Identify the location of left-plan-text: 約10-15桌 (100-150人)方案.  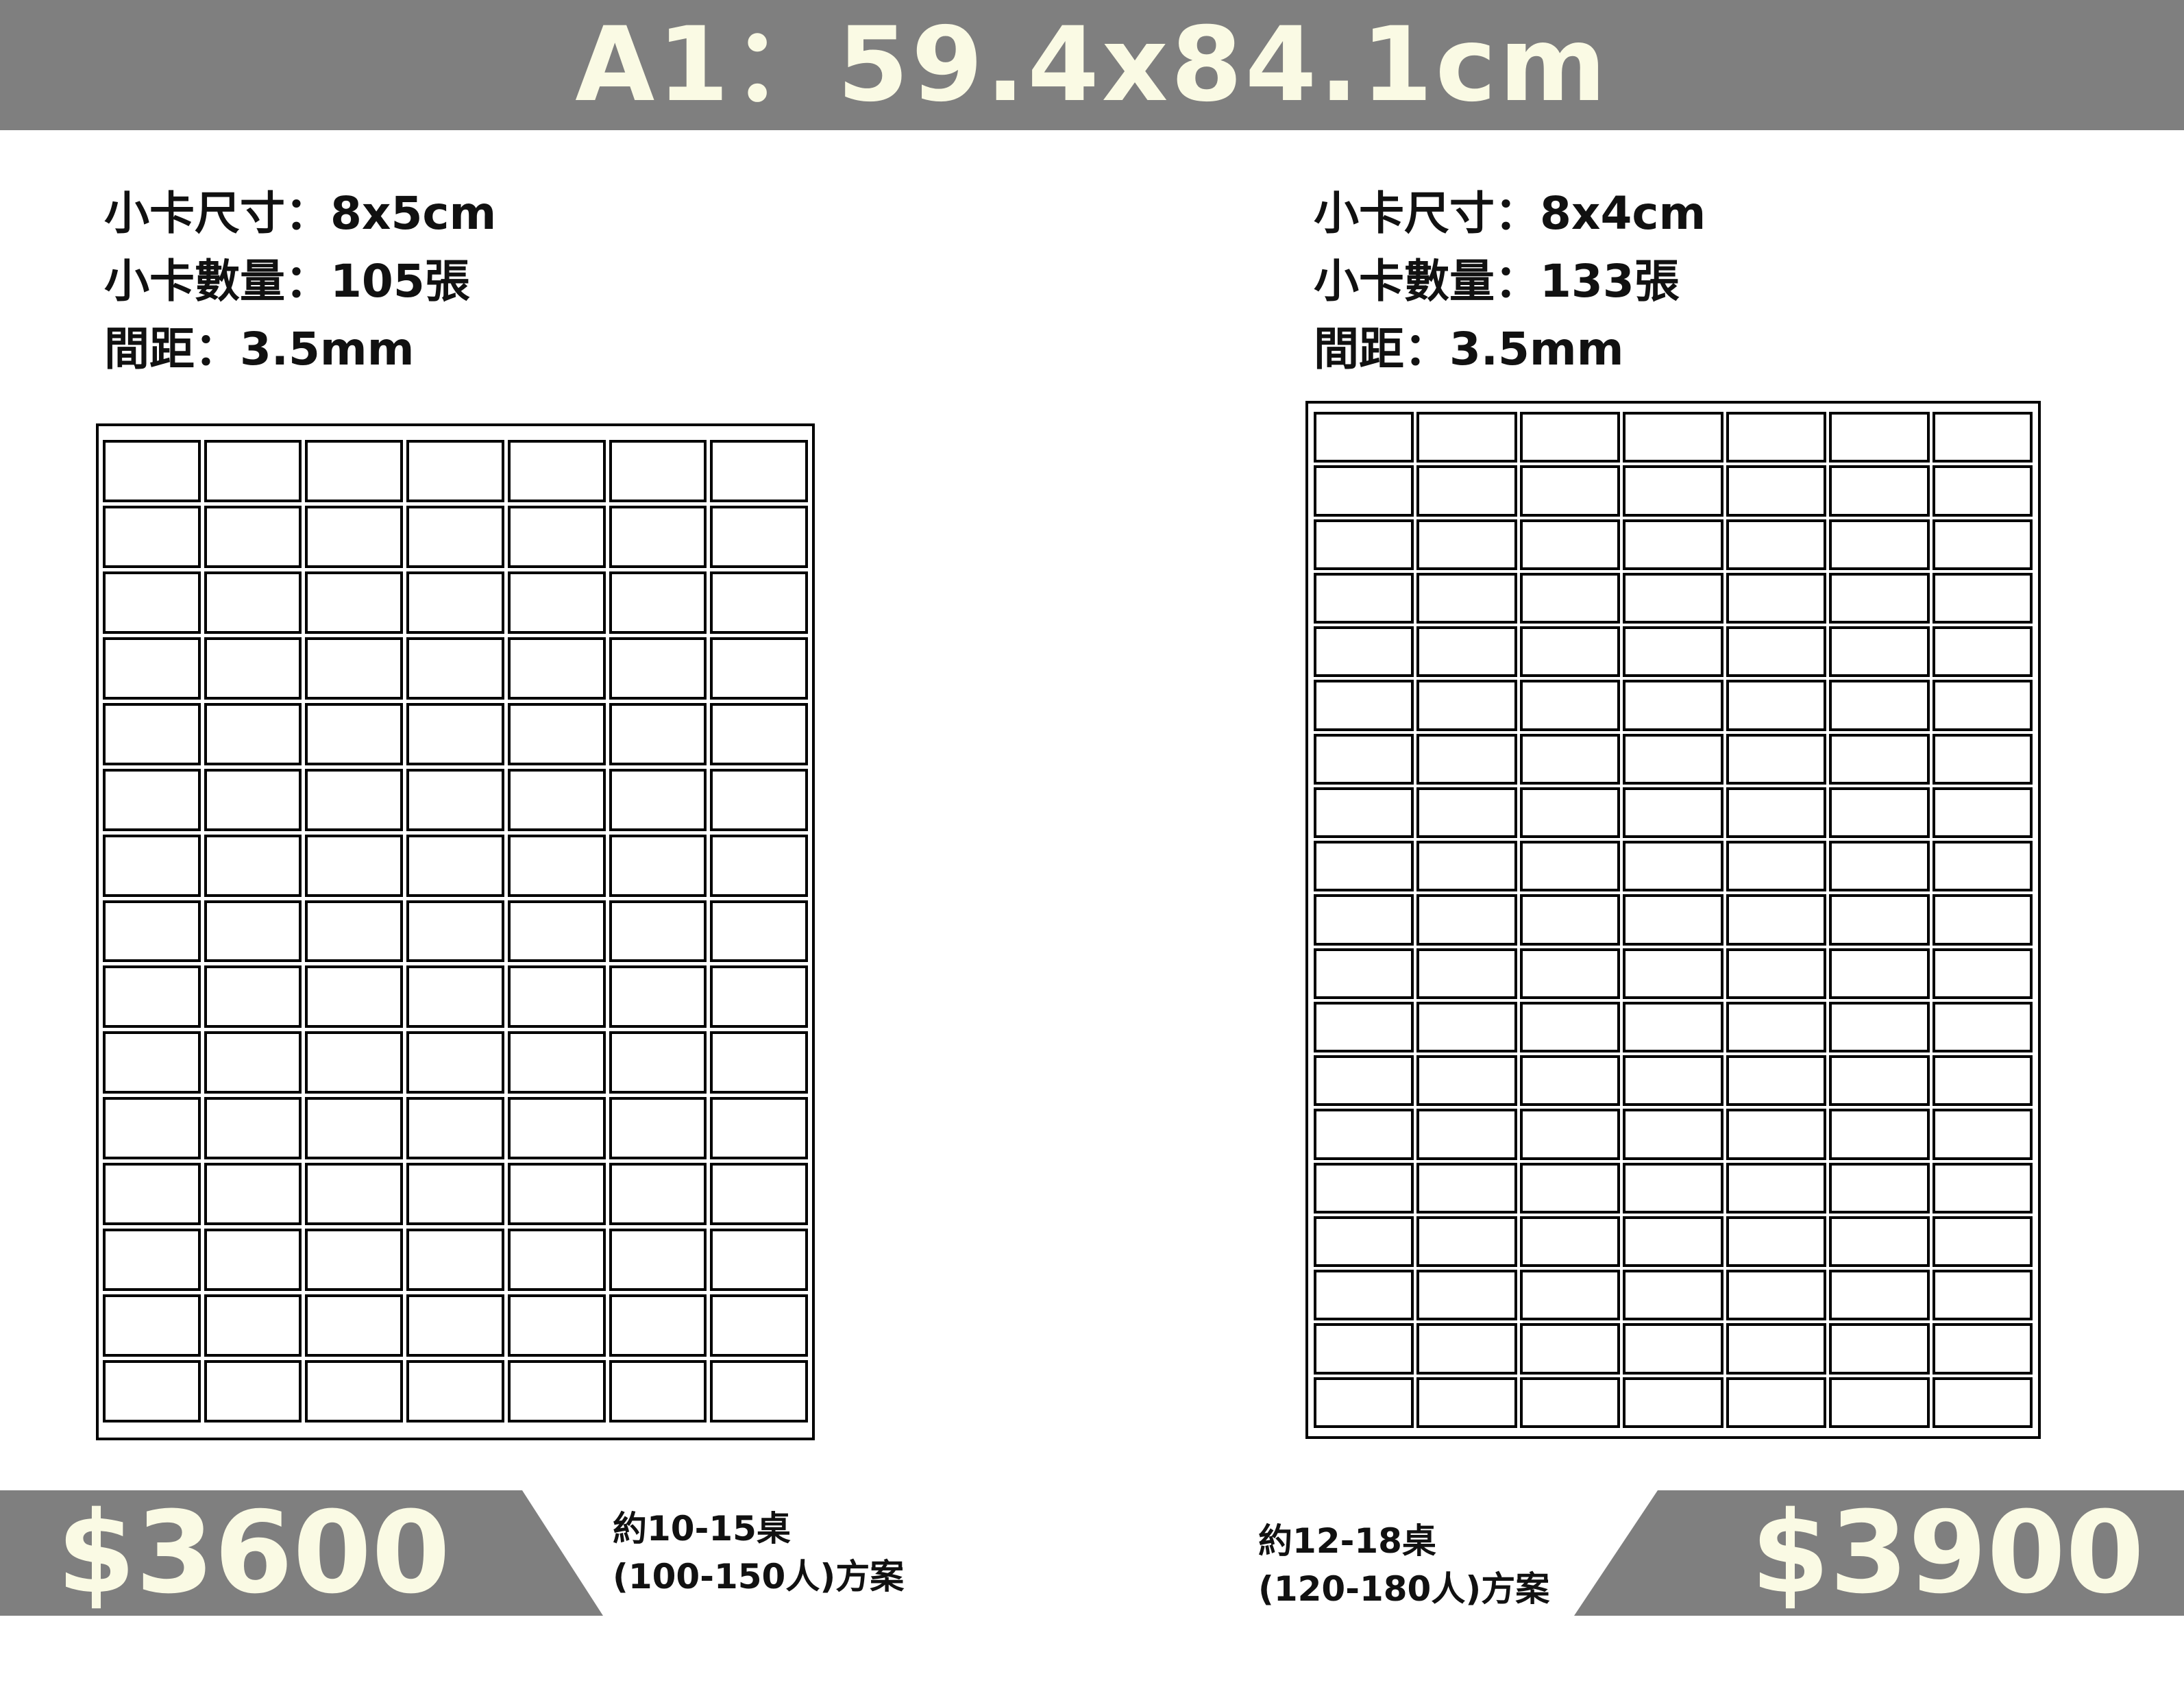
(758, 1553).